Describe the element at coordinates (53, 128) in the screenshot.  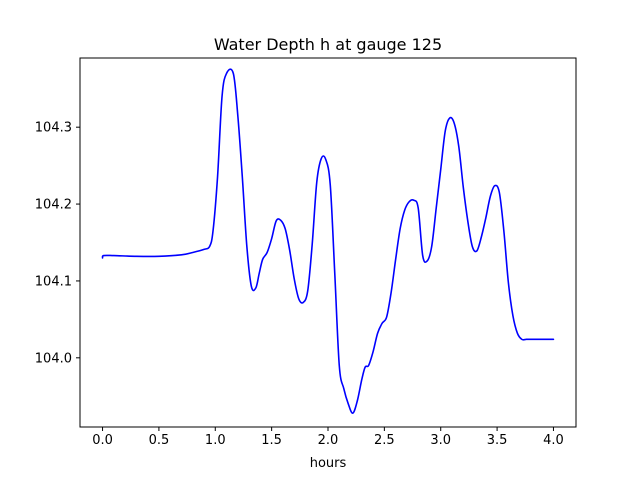
I see `y-tick-label: 104.3` at that location.